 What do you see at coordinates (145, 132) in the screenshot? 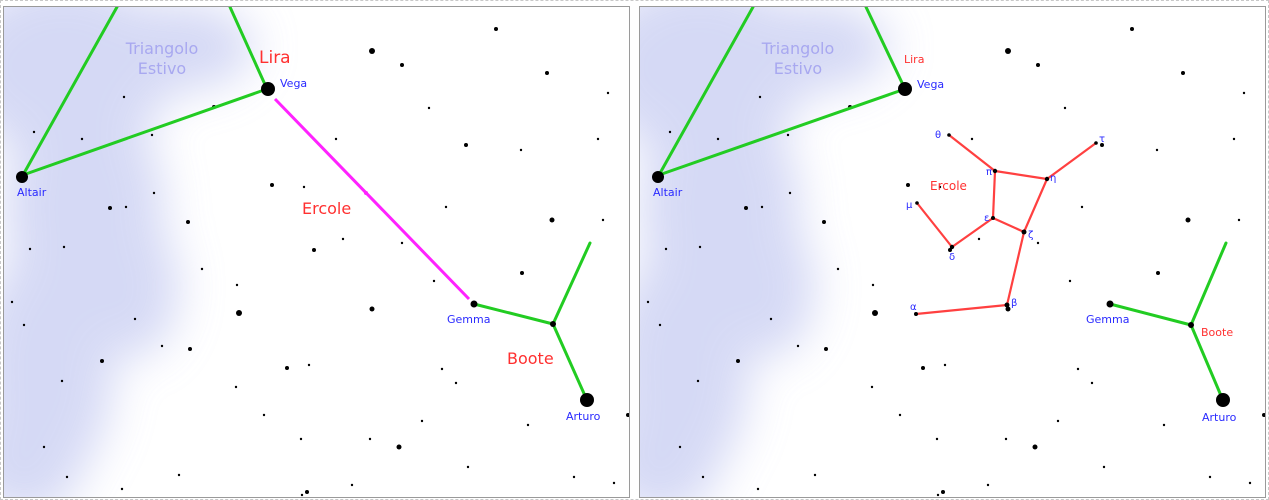
I see `altair-vega-line` at bounding box center [145, 132].